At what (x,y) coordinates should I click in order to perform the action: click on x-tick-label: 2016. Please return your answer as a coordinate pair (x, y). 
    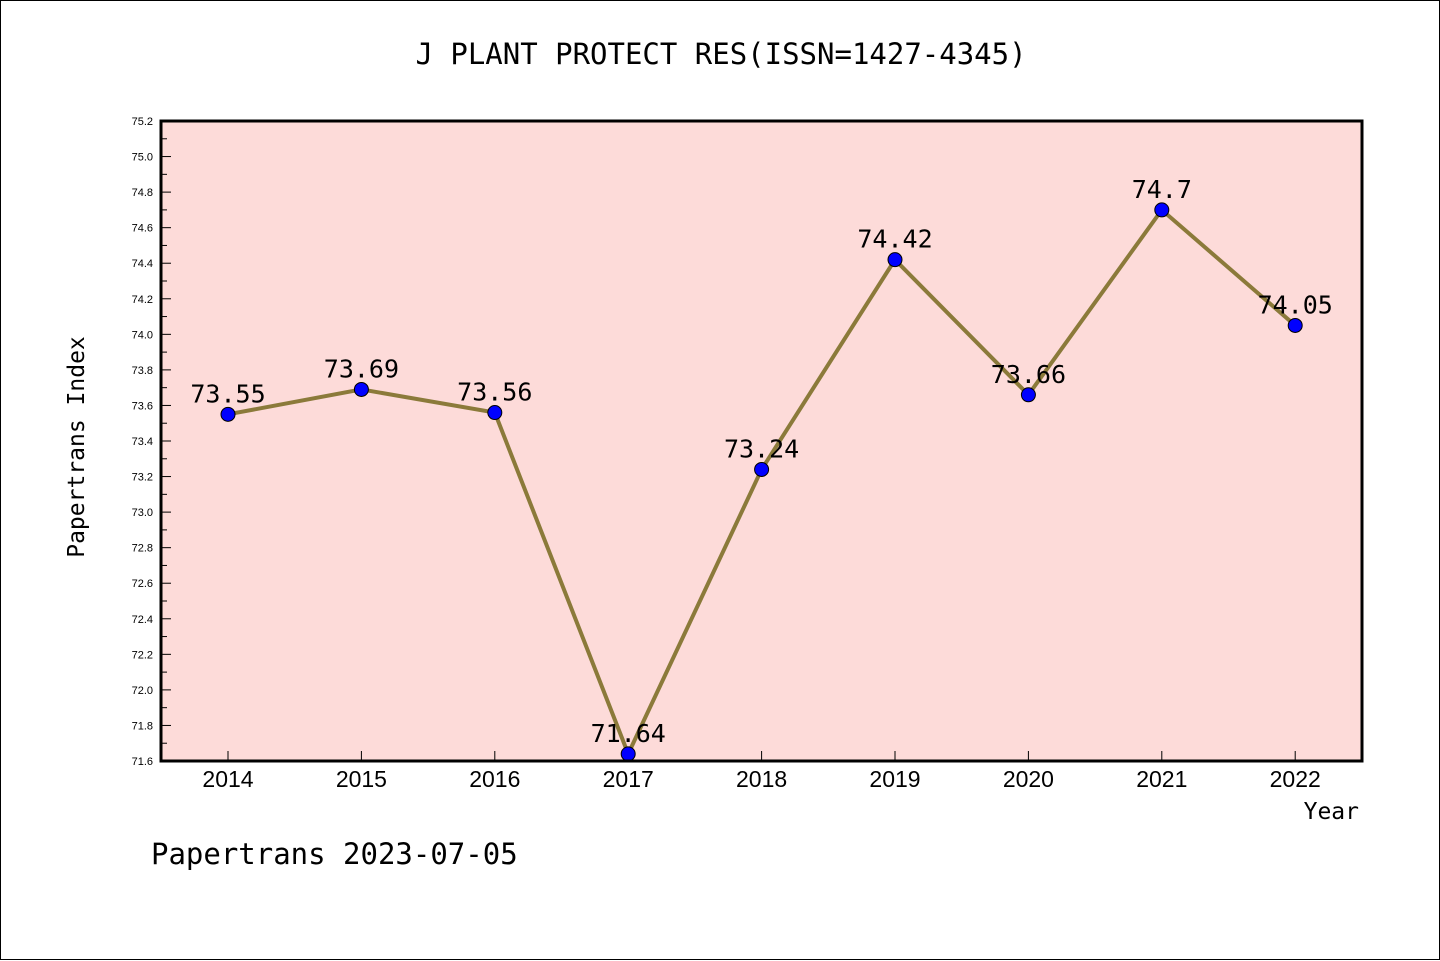
    Looking at the image, I should click on (494, 779).